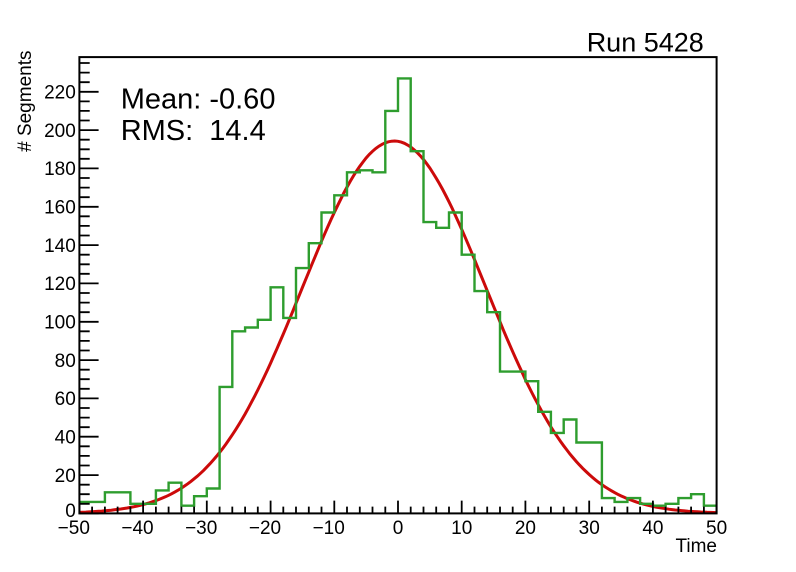 The height and width of the screenshot is (572, 796). Describe the element at coordinates (60, 284) in the screenshot. I see `svg-text: 120` at that location.